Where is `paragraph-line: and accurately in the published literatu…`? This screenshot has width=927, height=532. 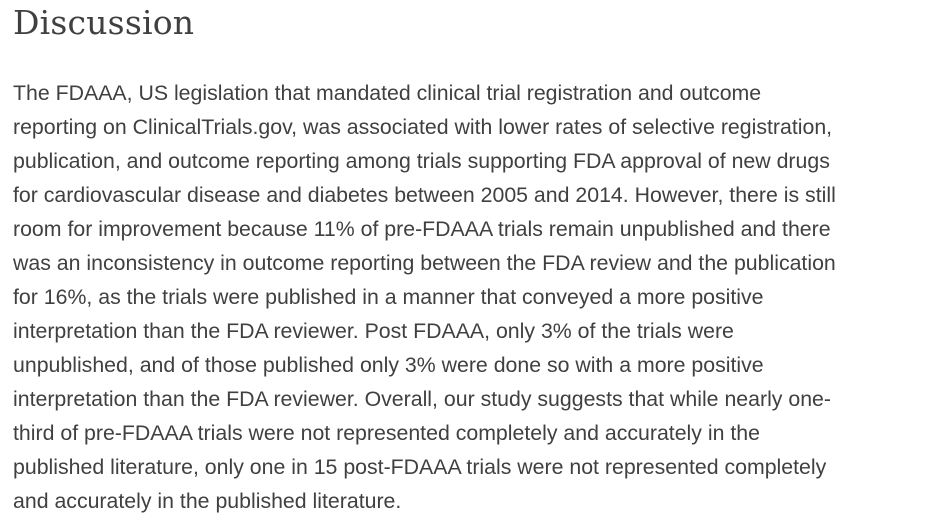
paragraph-line: and accurately in the published literatu… is located at coordinates (207, 501).